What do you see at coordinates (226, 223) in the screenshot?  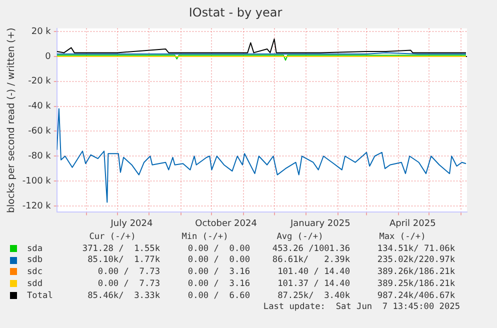 I see `x-tick-label: October 2024` at bounding box center [226, 223].